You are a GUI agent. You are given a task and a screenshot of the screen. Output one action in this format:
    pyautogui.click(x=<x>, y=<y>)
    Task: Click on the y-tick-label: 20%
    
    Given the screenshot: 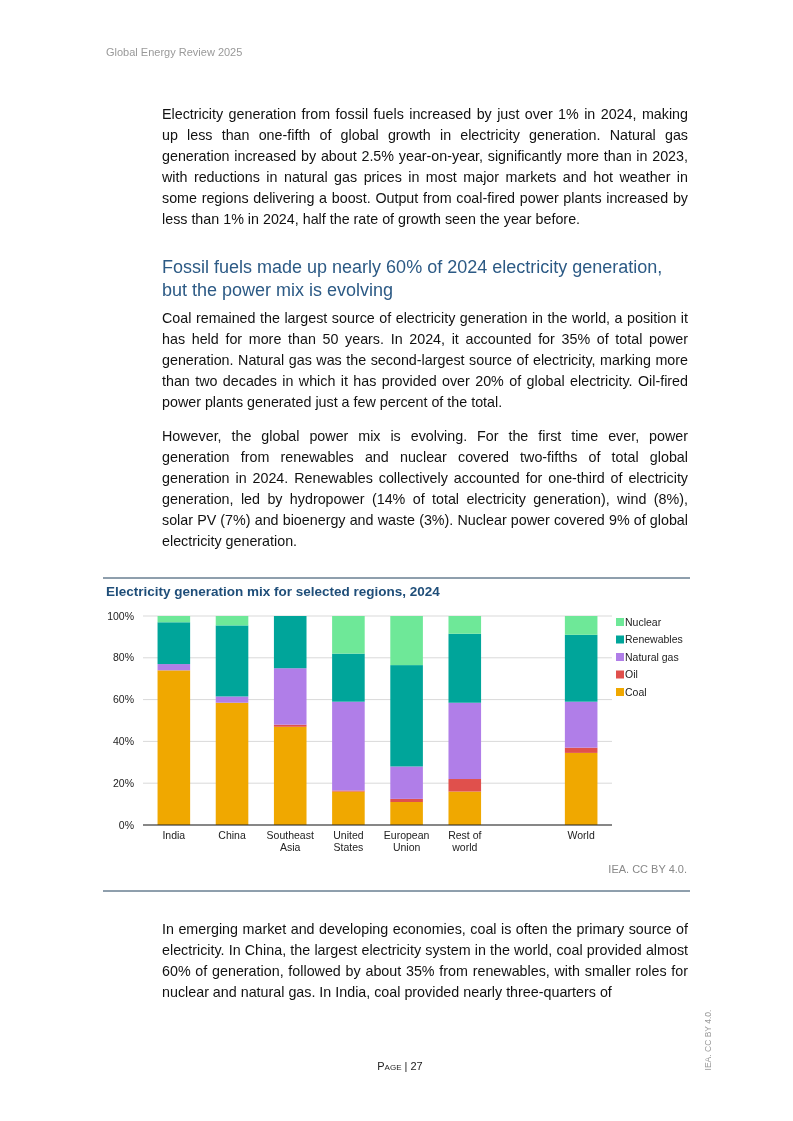 What is the action you would take?
    pyautogui.click(x=123, y=782)
    